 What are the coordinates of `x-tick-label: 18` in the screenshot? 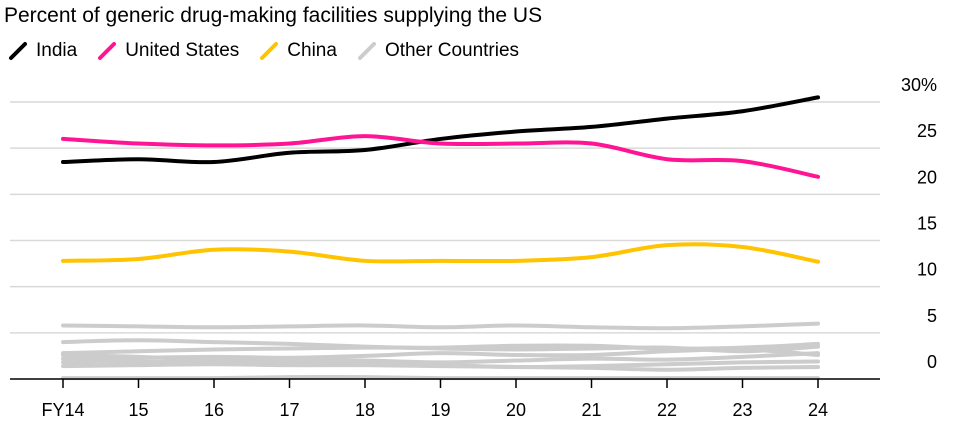 It's located at (365, 410).